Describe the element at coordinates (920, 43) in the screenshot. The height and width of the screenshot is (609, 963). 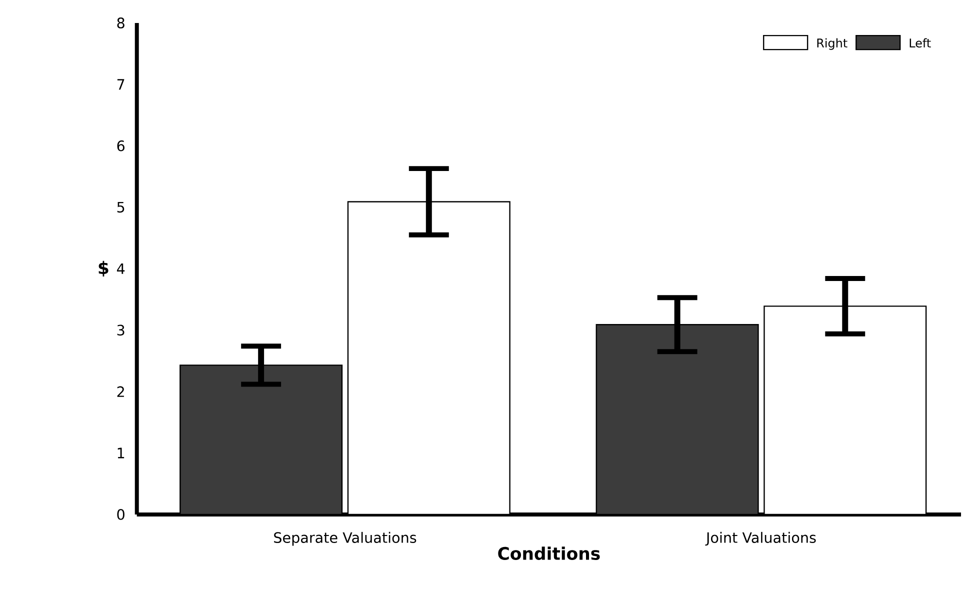
I see `legend-label: Left` at that location.